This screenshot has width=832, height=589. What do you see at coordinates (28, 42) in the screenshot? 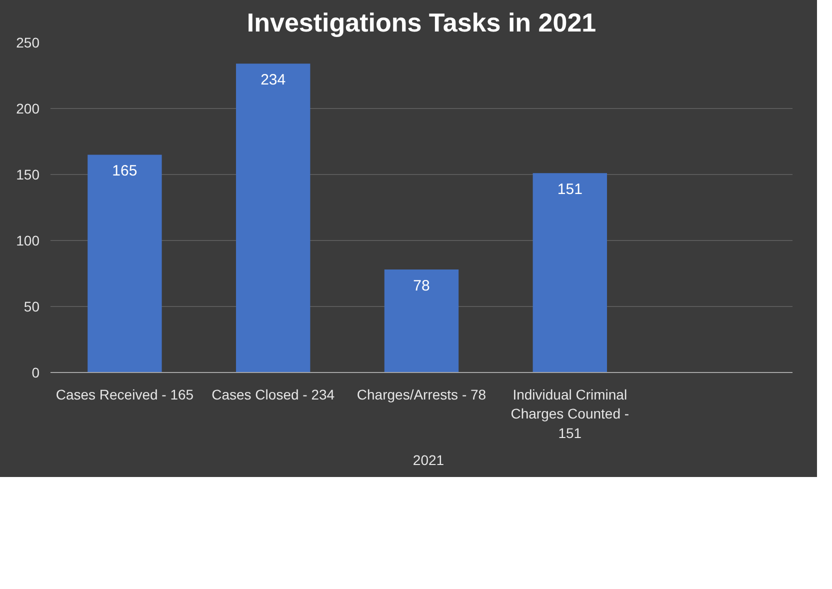
I see `y-tick-label: 250` at bounding box center [28, 42].